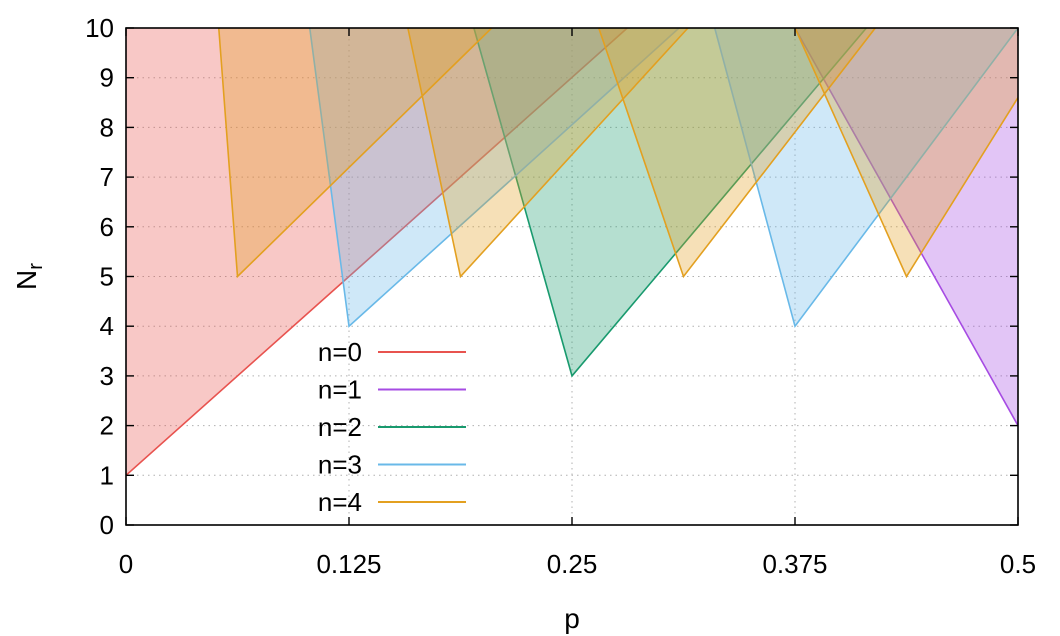 The height and width of the screenshot is (636, 1060). What do you see at coordinates (340, 502) in the screenshot?
I see `legend-label: n=4` at bounding box center [340, 502].